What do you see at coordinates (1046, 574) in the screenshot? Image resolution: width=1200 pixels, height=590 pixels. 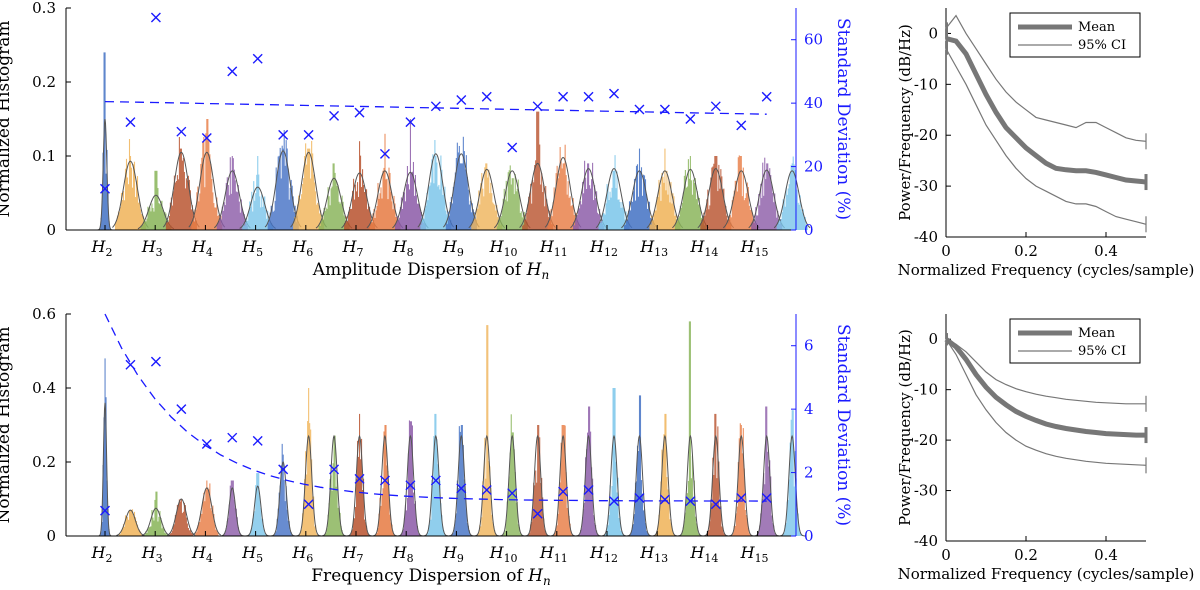 I see `psd-x-axis-label: Normalized Frequency (cycles/sample)` at bounding box center [1046, 574].